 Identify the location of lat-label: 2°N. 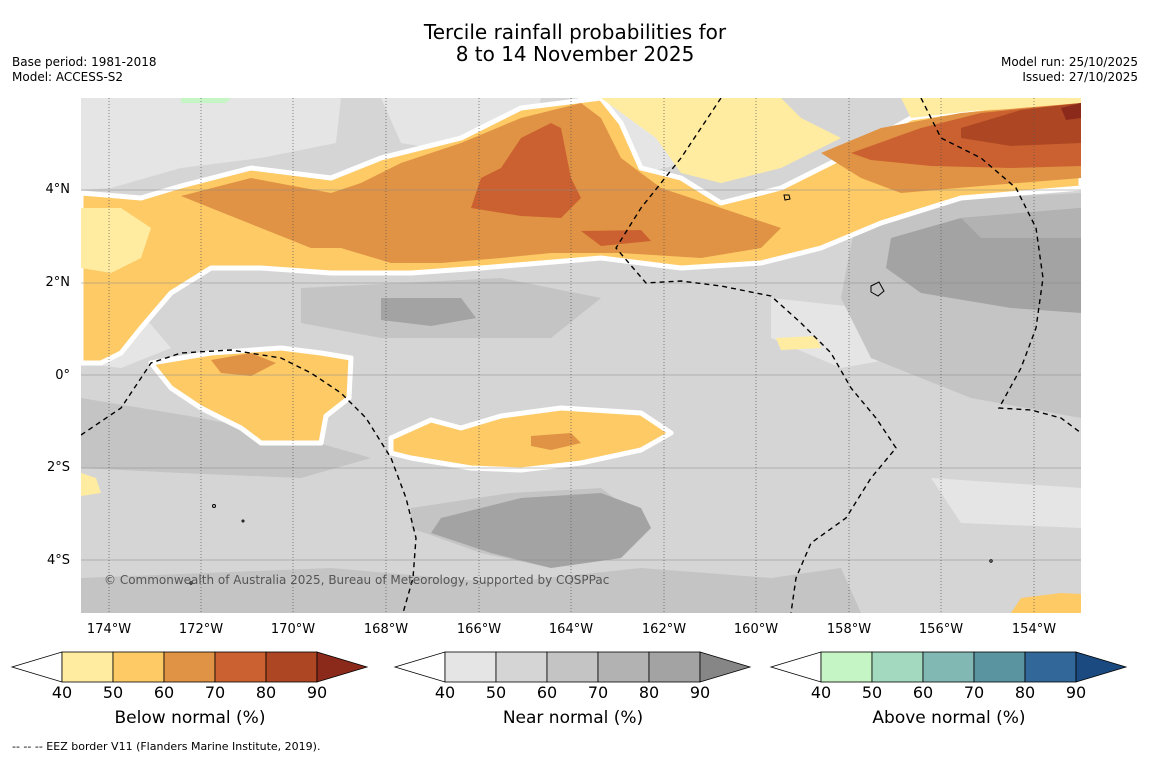
(58, 282).